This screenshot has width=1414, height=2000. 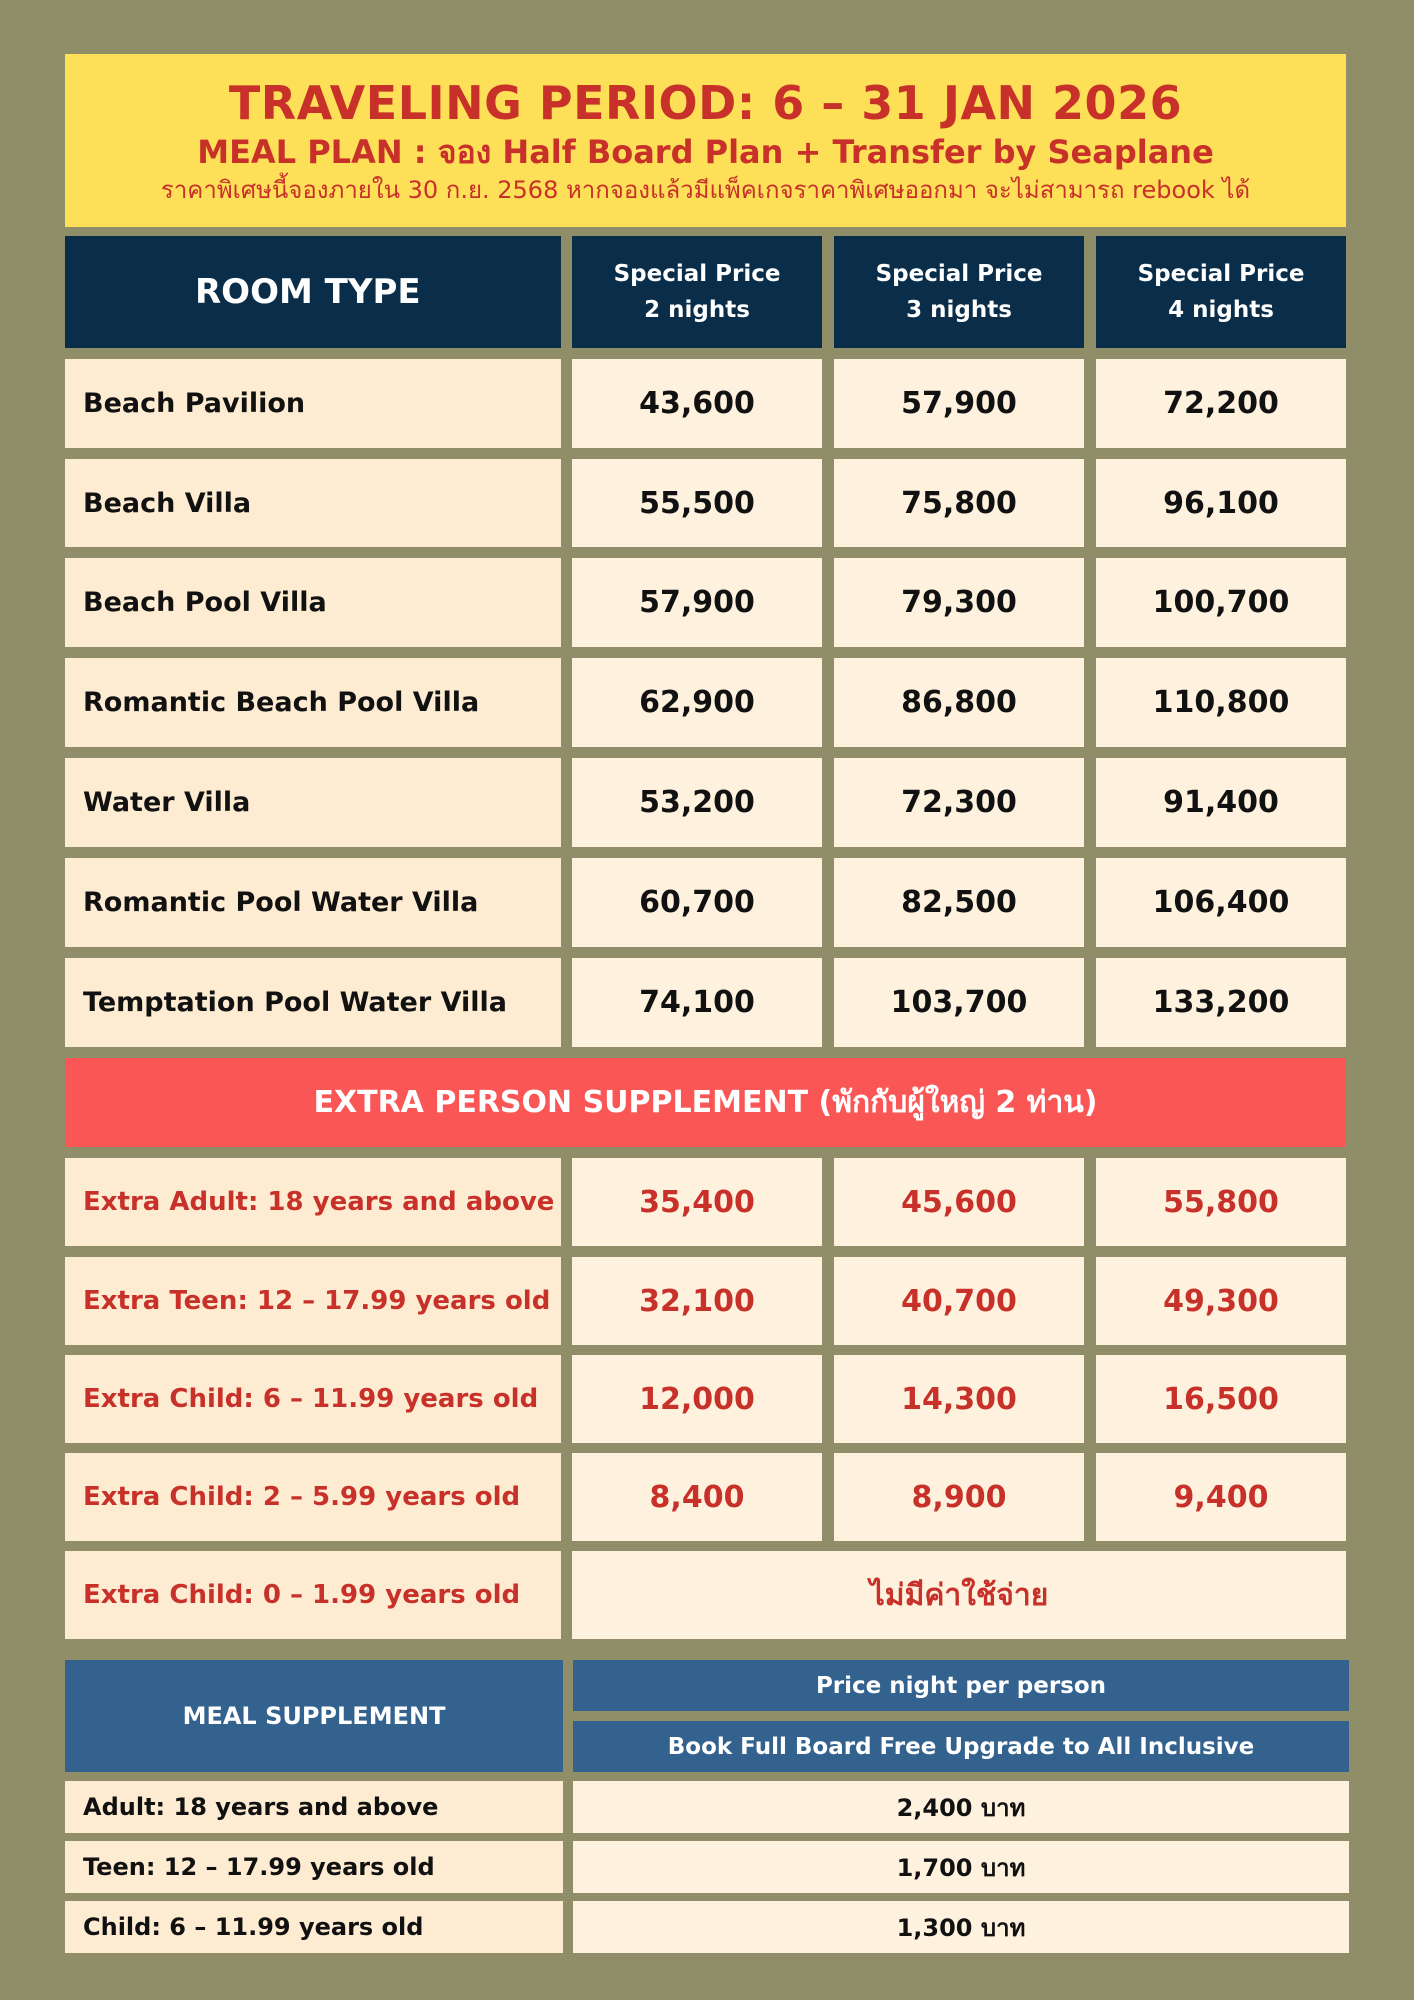 What do you see at coordinates (313, 702) in the screenshot?
I see `room-name-cell: Romantic Beach Pool Villa` at bounding box center [313, 702].